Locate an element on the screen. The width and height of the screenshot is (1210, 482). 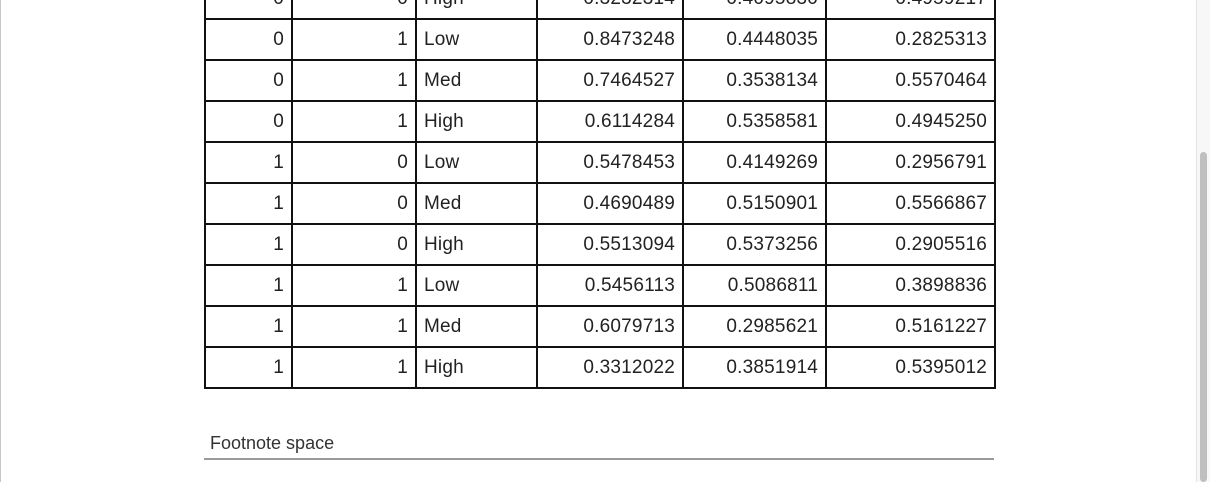
table-cell: 0.4095830 is located at coordinates (754, 10).